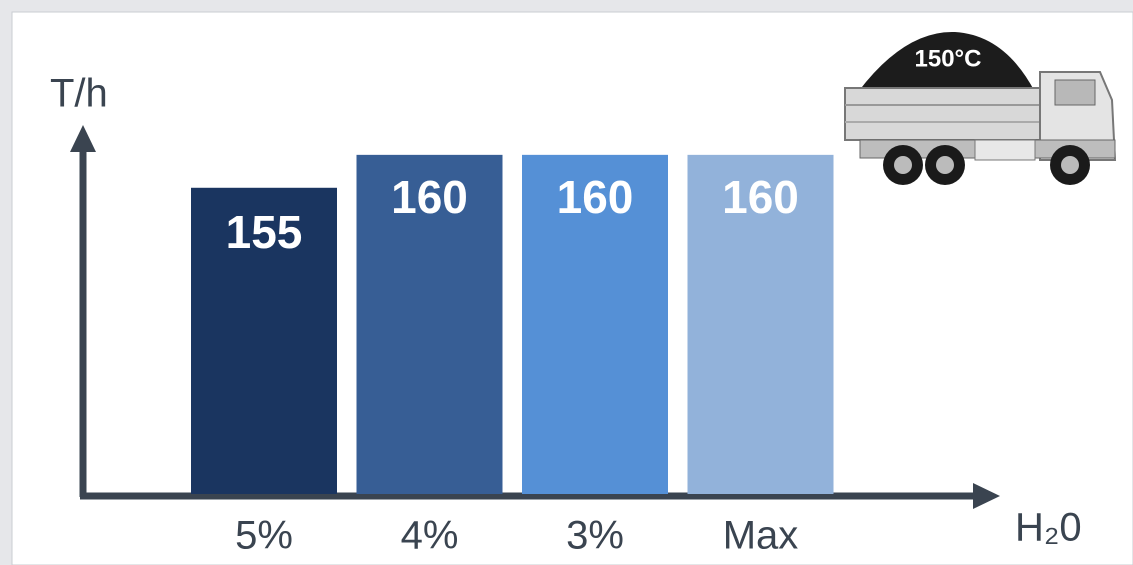 Image resolution: width=1133 pixels, height=565 pixels. I want to click on value-label: 155, so click(264, 232).